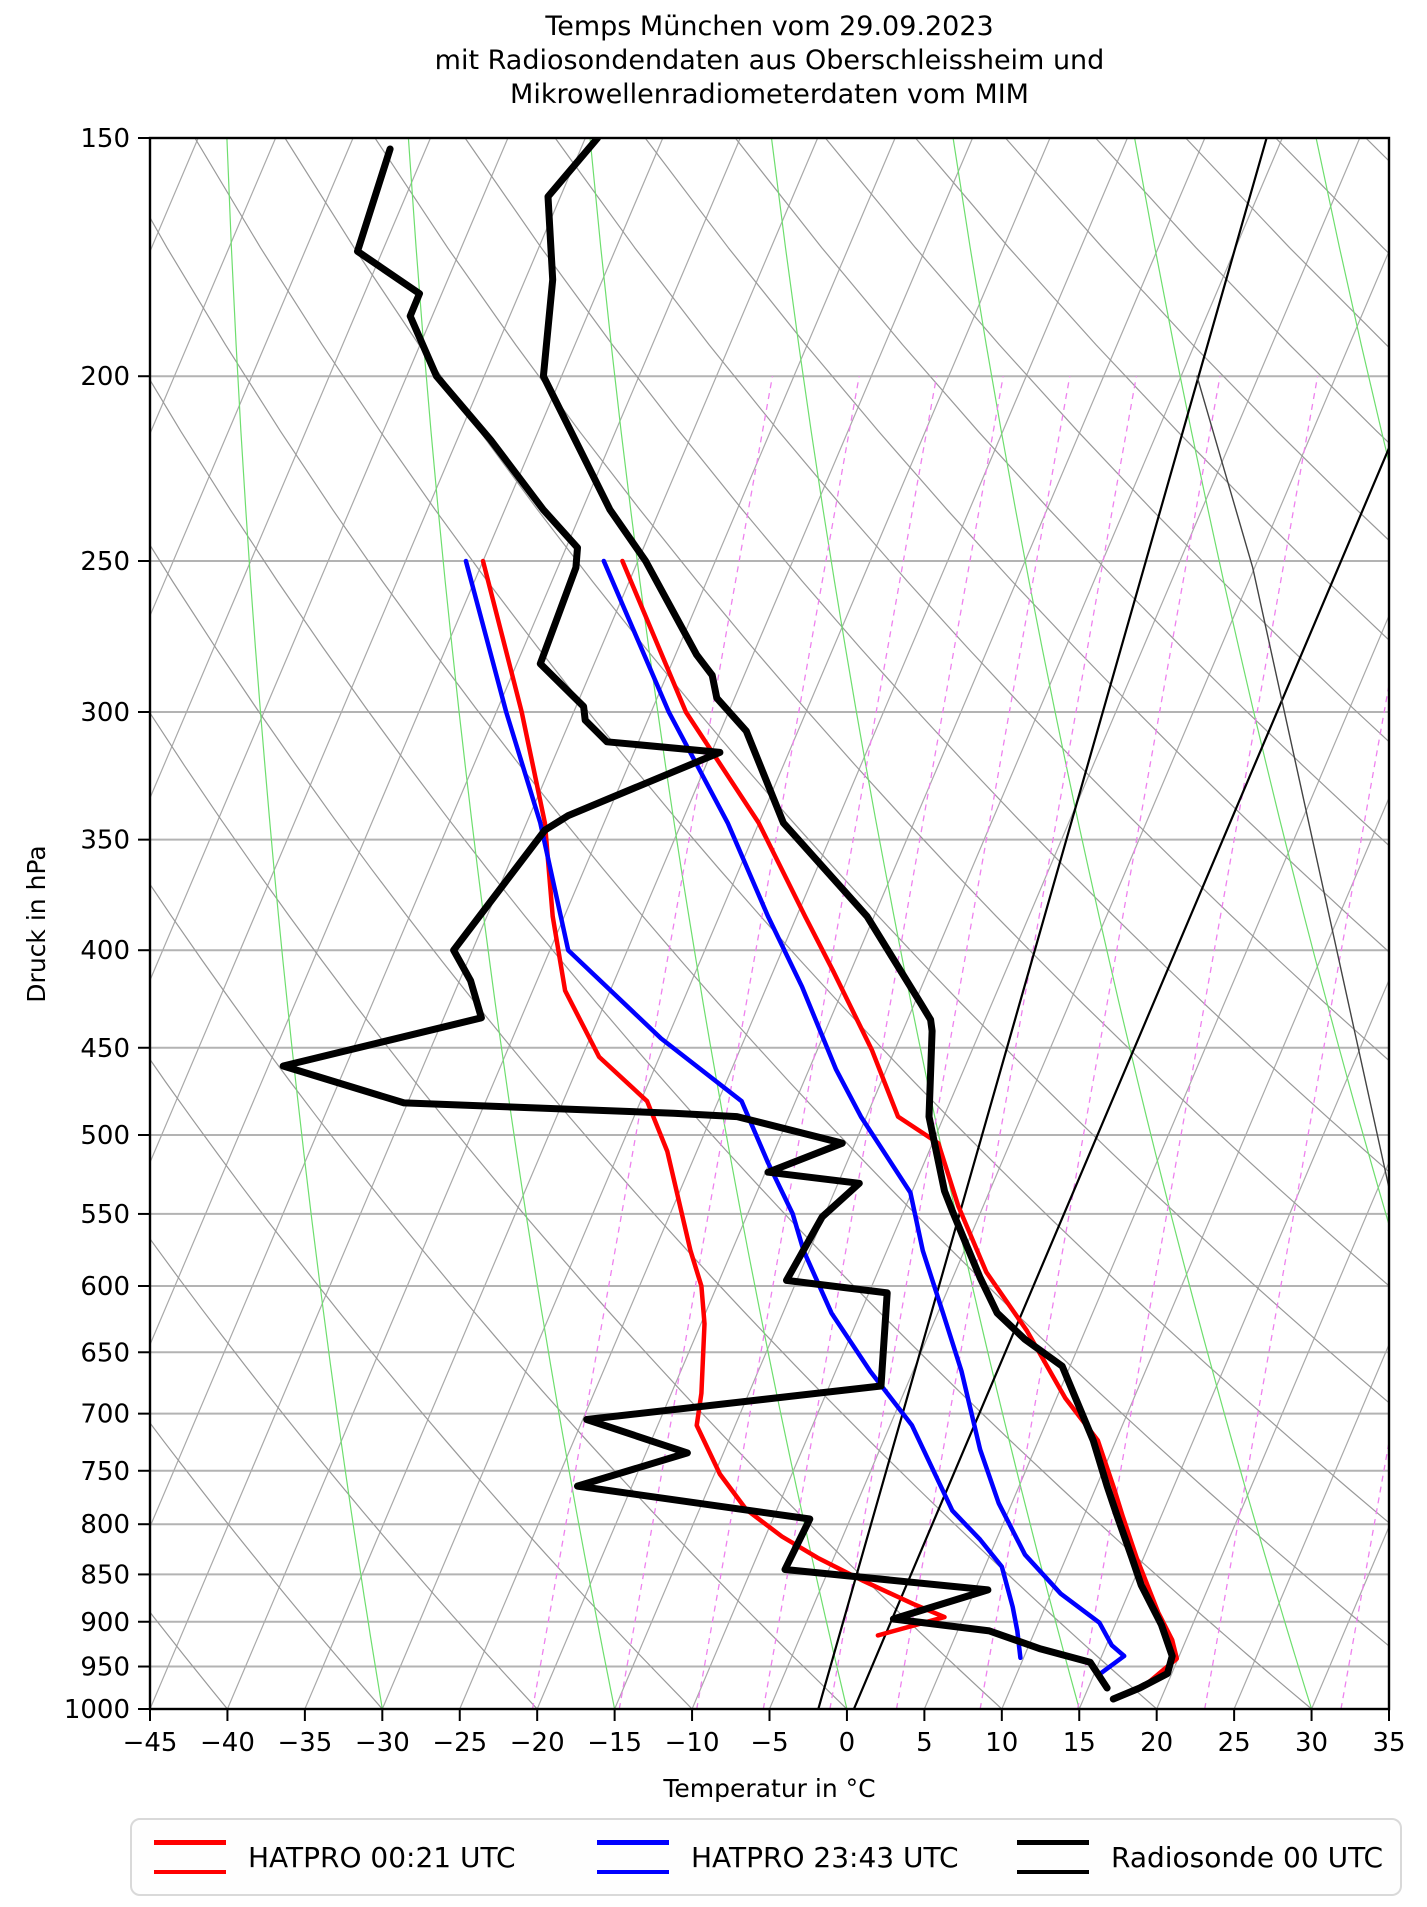 This screenshot has width=1427, height=1907. I want to click on y-axis-label: Druck in hPa, so click(36, 924).